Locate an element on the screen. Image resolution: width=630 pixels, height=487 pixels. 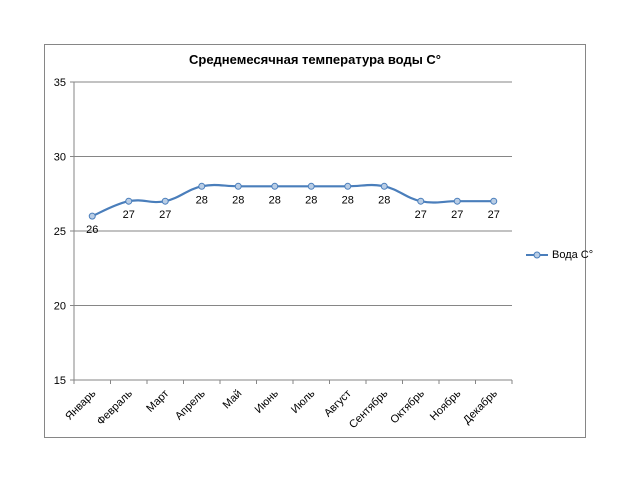
x-tick-label: Октябрь is located at coordinates (407, 406).